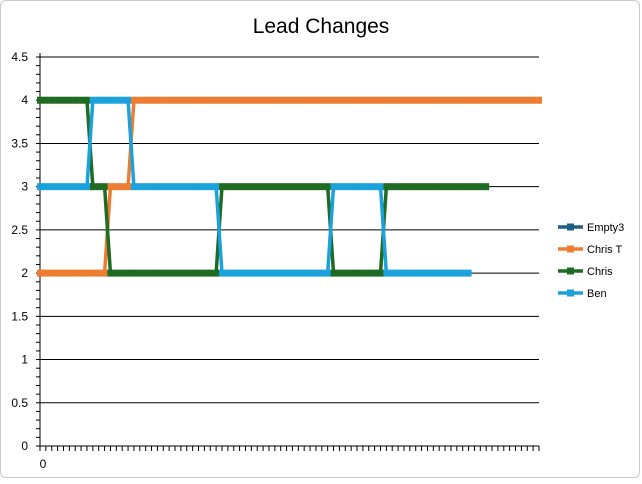 Image resolution: width=642 pixels, height=484 pixels. What do you see at coordinates (24, 446) in the screenshot?
I see `y-tick-label: 0` at bounding box center [24, 446].